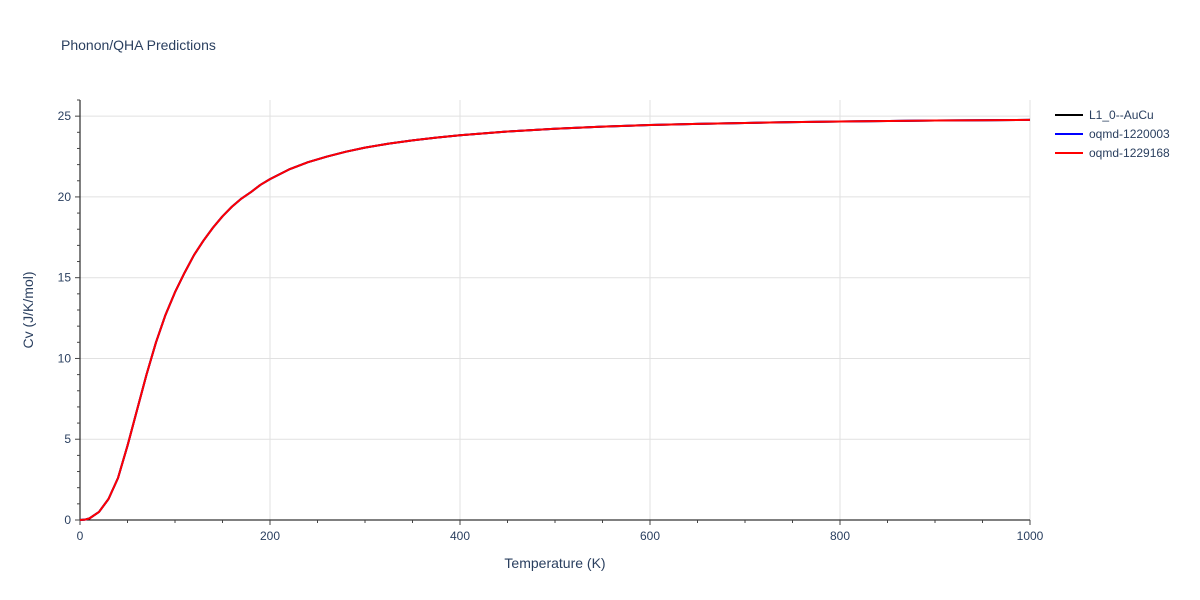 Image resolution: width=1200 pixels, height=600 pixels. What do you see at coordinates (650, 536) in the screenshot?
I see `x-tick-label: 600` at bounding box center [650, 536].